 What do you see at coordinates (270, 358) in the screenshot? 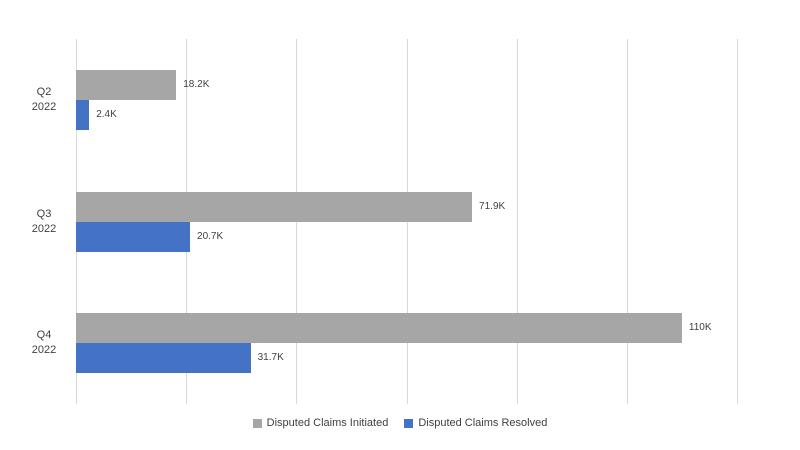
I see `data-label-q4-2022-disputed-claims-resolved: 31.7K` at bounding box center [270, 358].